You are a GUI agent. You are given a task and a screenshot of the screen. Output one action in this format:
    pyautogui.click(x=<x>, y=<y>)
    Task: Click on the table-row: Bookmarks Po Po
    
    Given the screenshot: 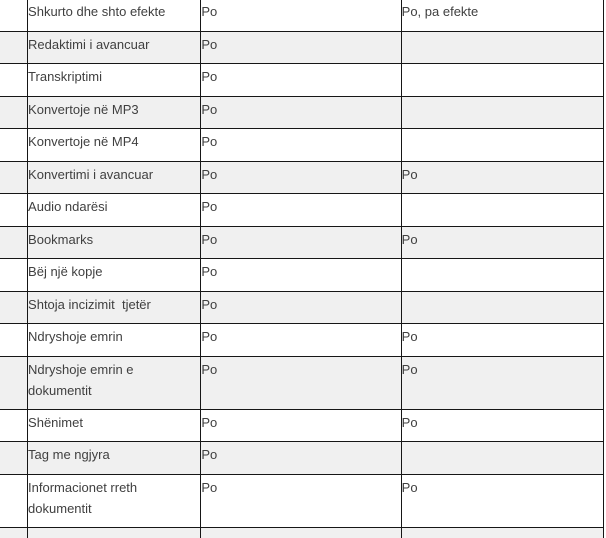 What is the action you would take?
    pyautogui.click(x=302, y=242)
    